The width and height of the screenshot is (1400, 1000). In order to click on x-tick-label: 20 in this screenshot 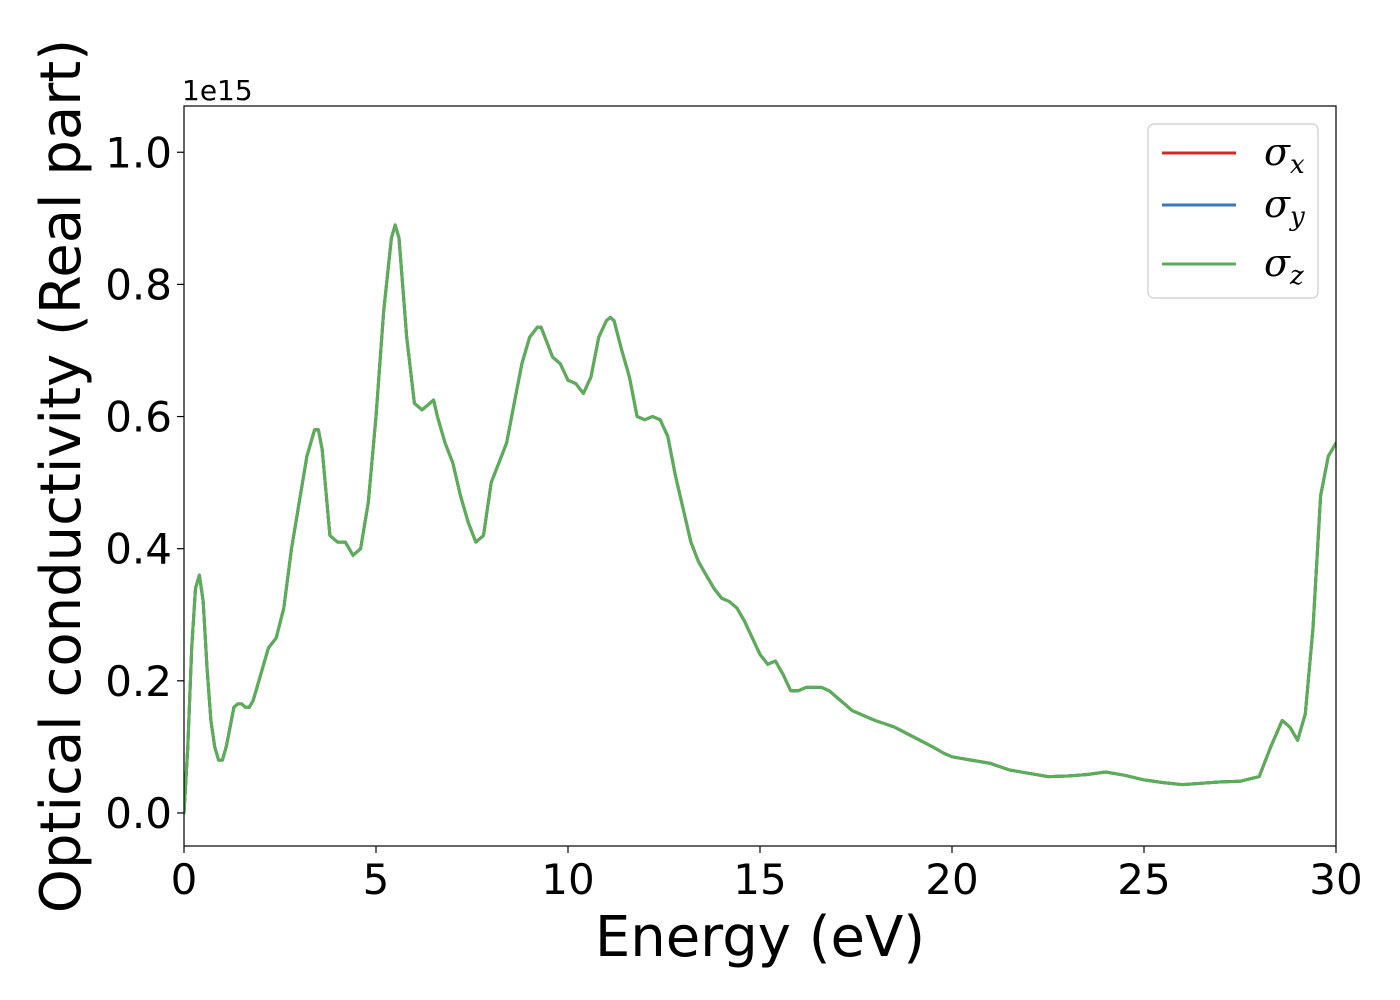, I will do `click(951, 879)`.